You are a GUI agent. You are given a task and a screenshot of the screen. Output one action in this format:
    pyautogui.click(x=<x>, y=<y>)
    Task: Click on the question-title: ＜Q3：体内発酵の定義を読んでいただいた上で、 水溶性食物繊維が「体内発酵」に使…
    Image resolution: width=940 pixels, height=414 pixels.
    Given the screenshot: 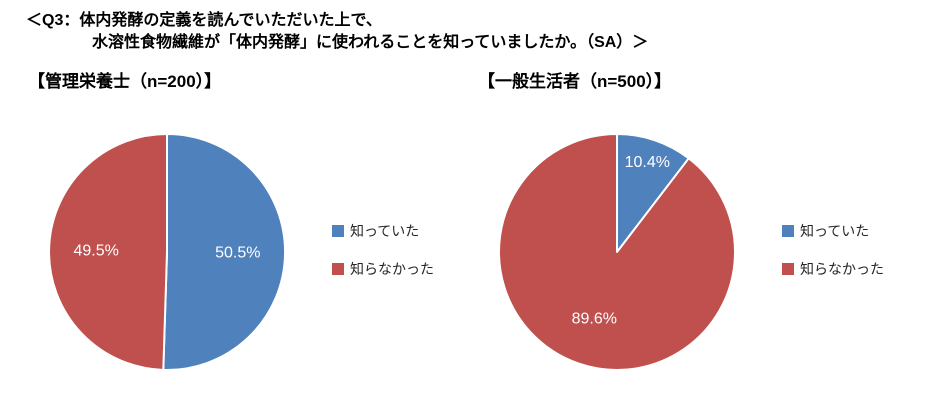 What is the action you would take?
    pyautogui.click(x=470, y=27)
    